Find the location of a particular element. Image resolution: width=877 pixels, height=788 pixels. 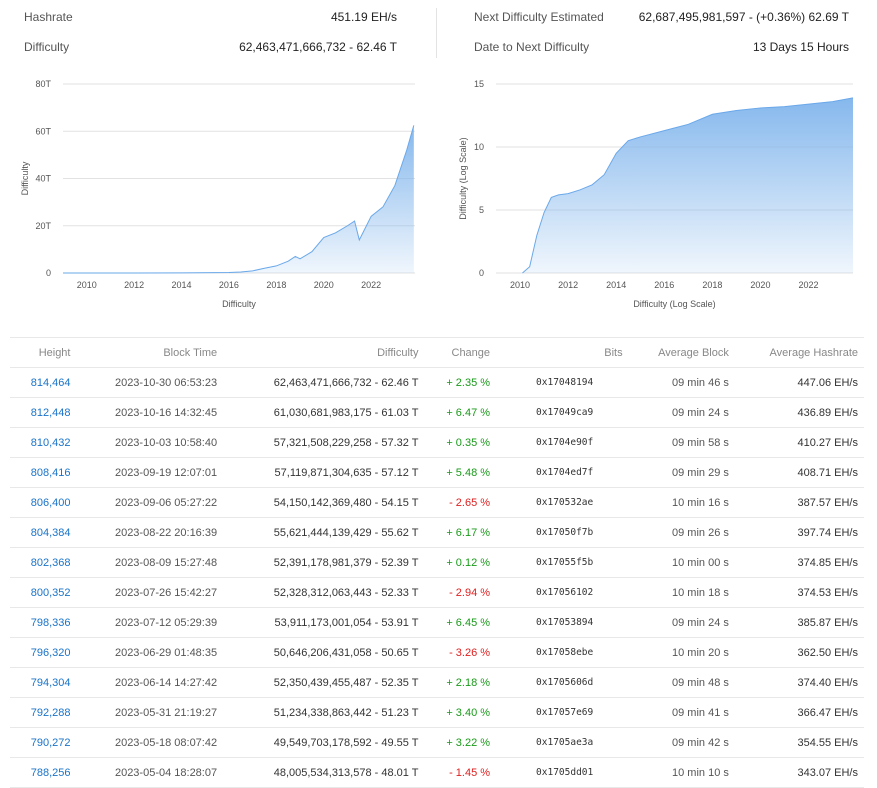

bits-cell: 0x17053894 is located at coordinates (562, 622).